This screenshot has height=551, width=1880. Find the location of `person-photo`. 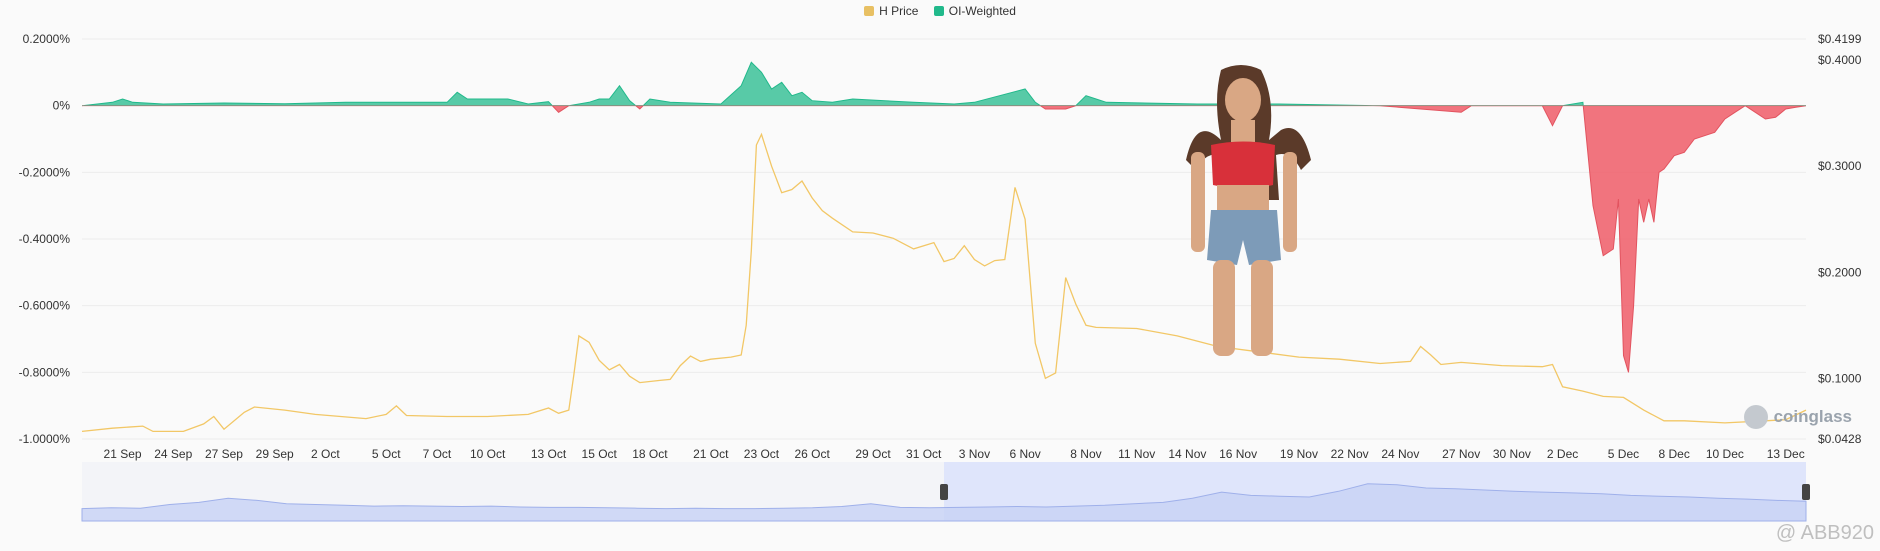

person-photo is located at coordinates (1245, 208).